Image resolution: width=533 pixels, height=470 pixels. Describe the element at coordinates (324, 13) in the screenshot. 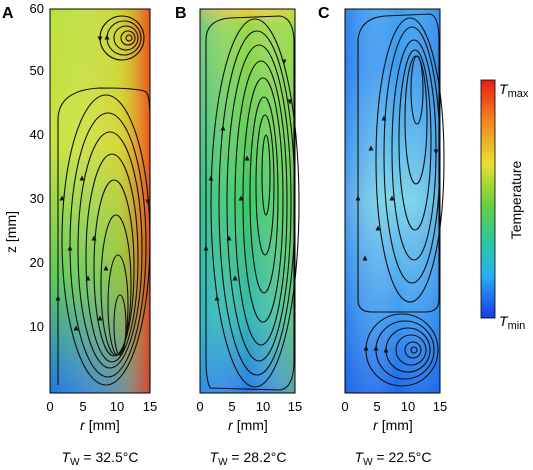

I see `panel-letter: C` at that location.